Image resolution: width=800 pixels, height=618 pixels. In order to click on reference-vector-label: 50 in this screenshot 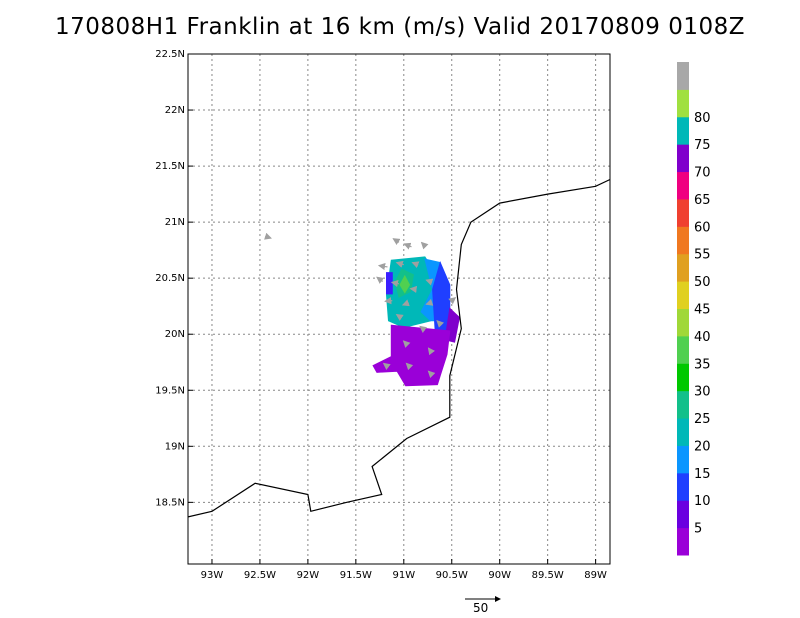, I will do `click(481, 608)`.